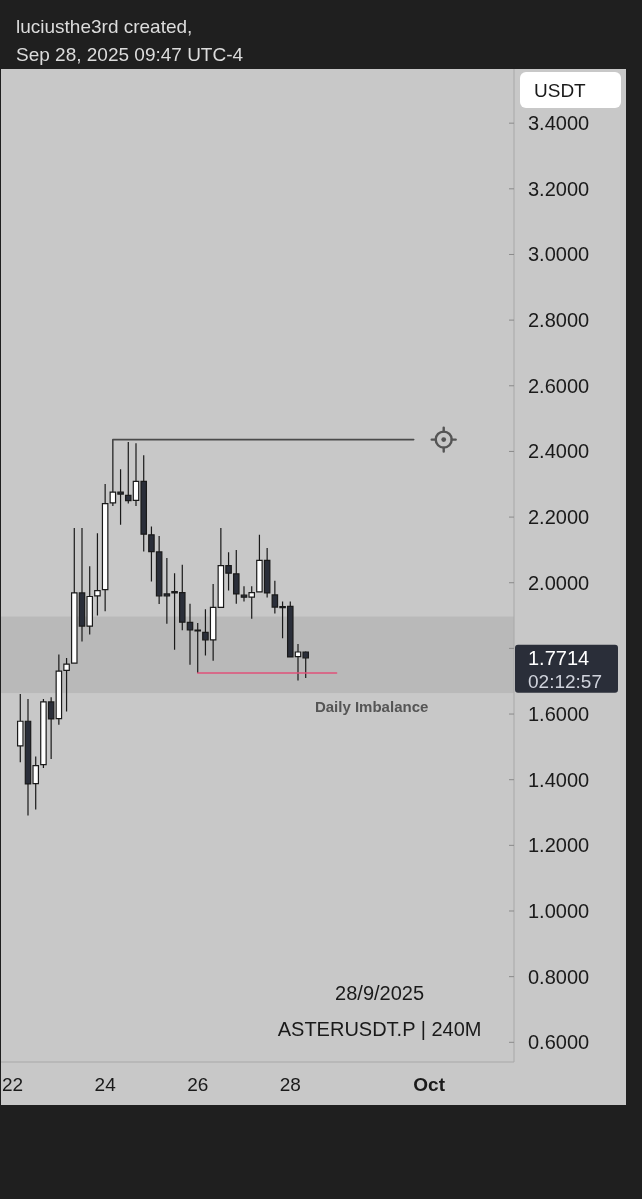 This screenshot has height=1199, width=642. What do you see at coordinates (105, 1084) in the screenshot?
I see `x-tick-label: 24` at bounding box center [105, 1084].